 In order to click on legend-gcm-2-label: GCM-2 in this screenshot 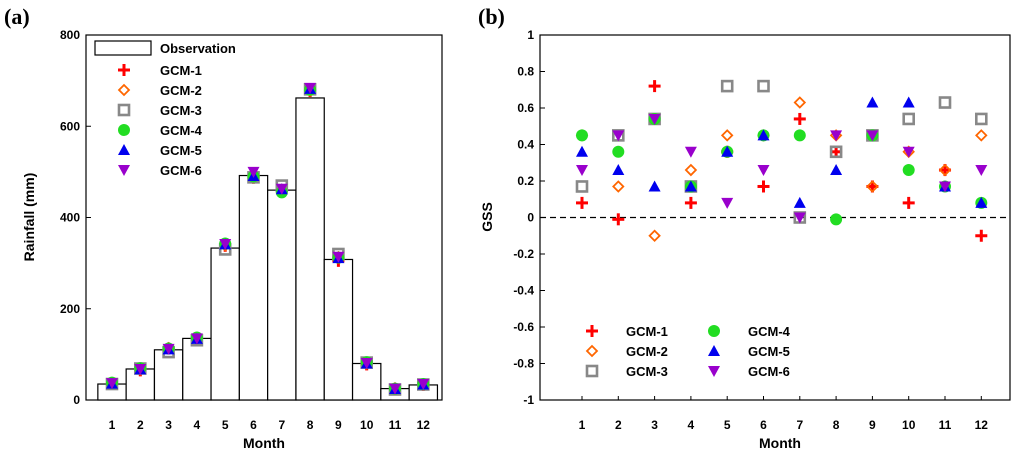, I will do `click(181, 90)`.